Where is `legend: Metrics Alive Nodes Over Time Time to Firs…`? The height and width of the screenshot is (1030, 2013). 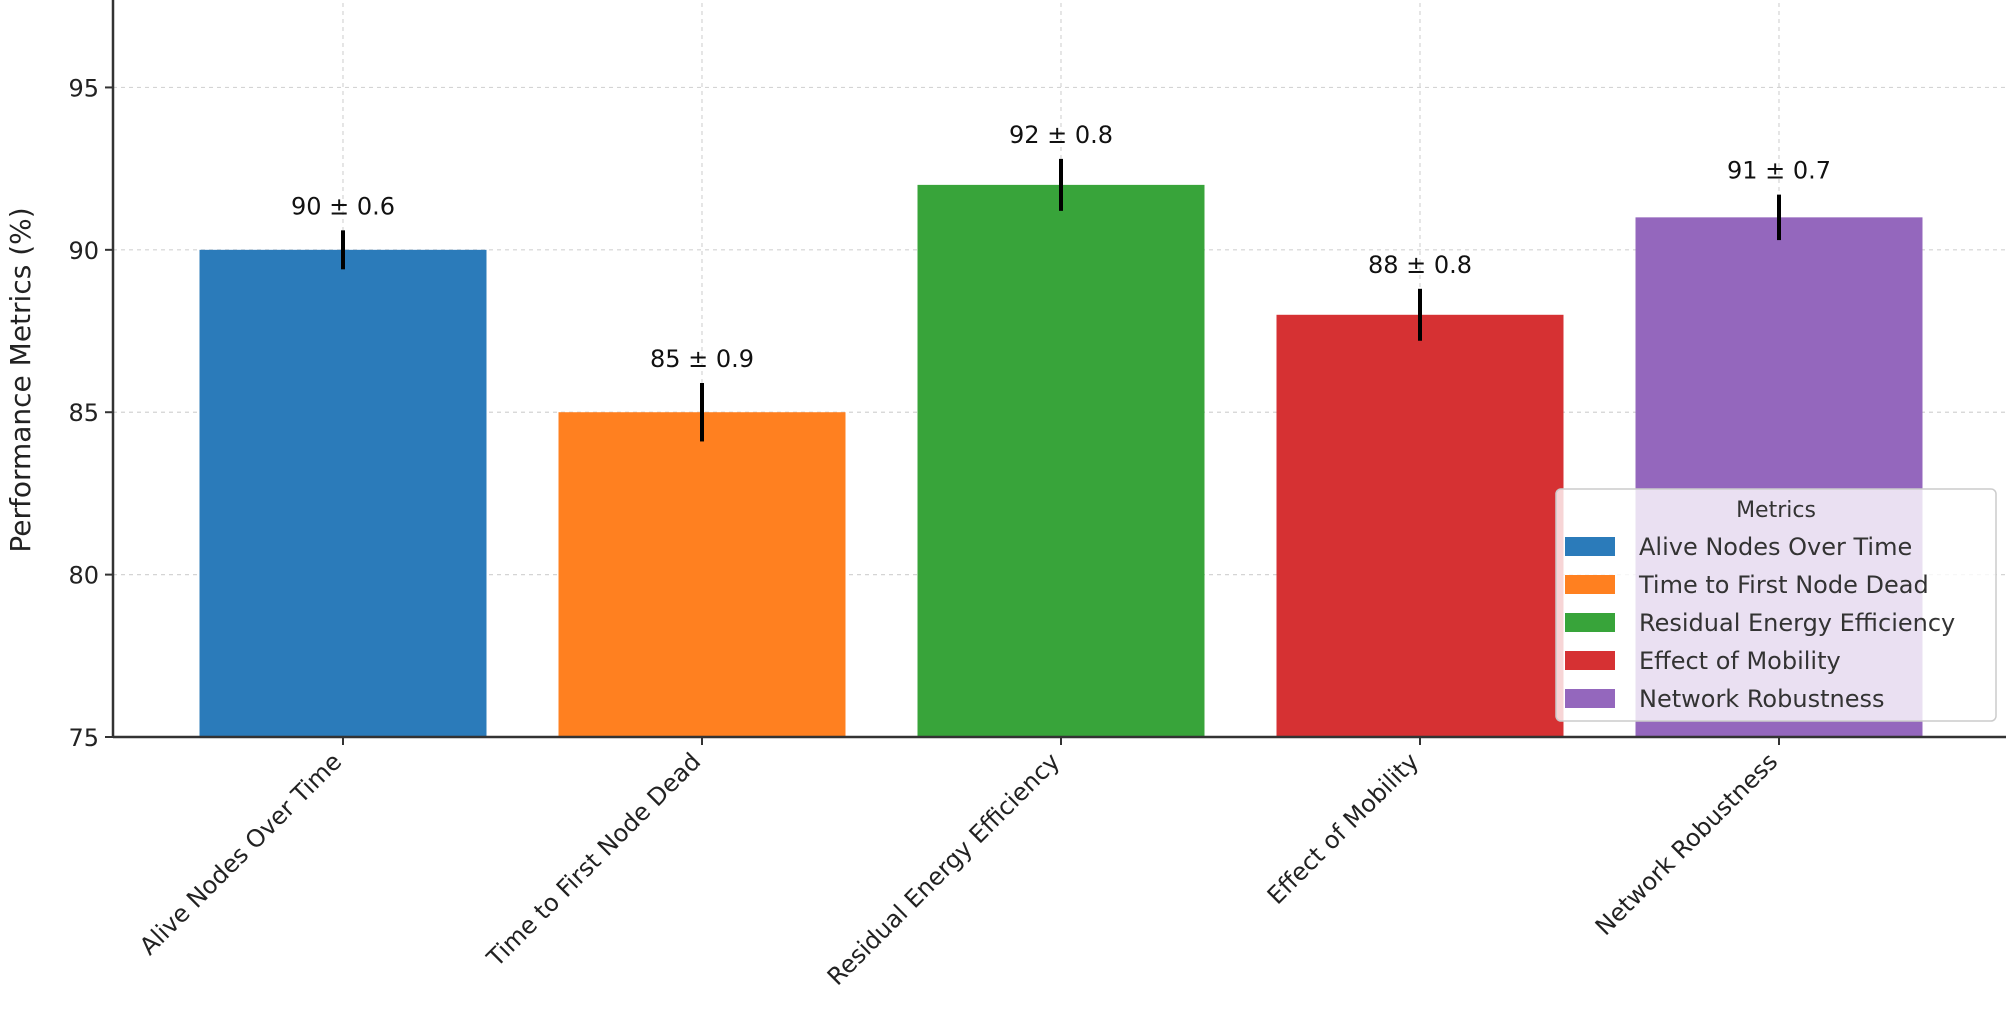 legend: Metrics Alive Nodes Over Time Time to Firs… is located at coordinates (1776, 605).